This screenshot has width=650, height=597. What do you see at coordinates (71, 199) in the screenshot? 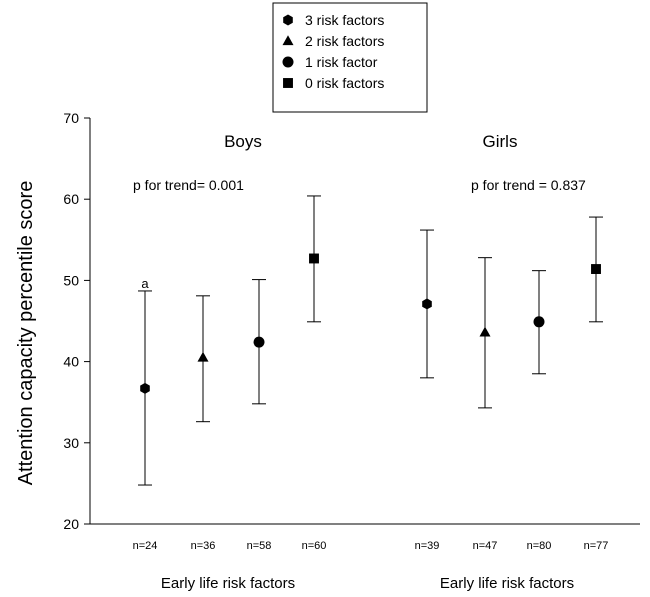
I see `y-tick-label: 60` at bounding box center [71, 199].